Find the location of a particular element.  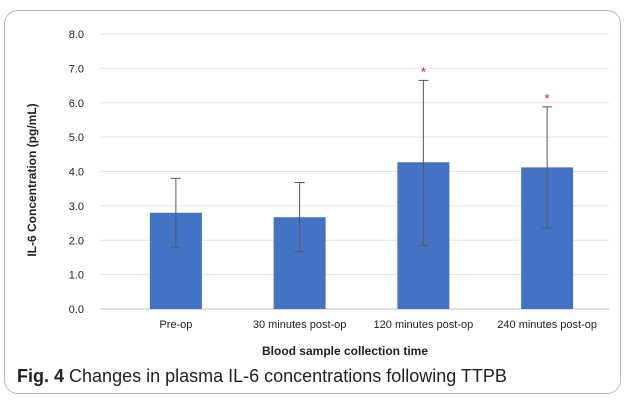

y-tick-label: 4.0 is located at coordinates (76, 173).